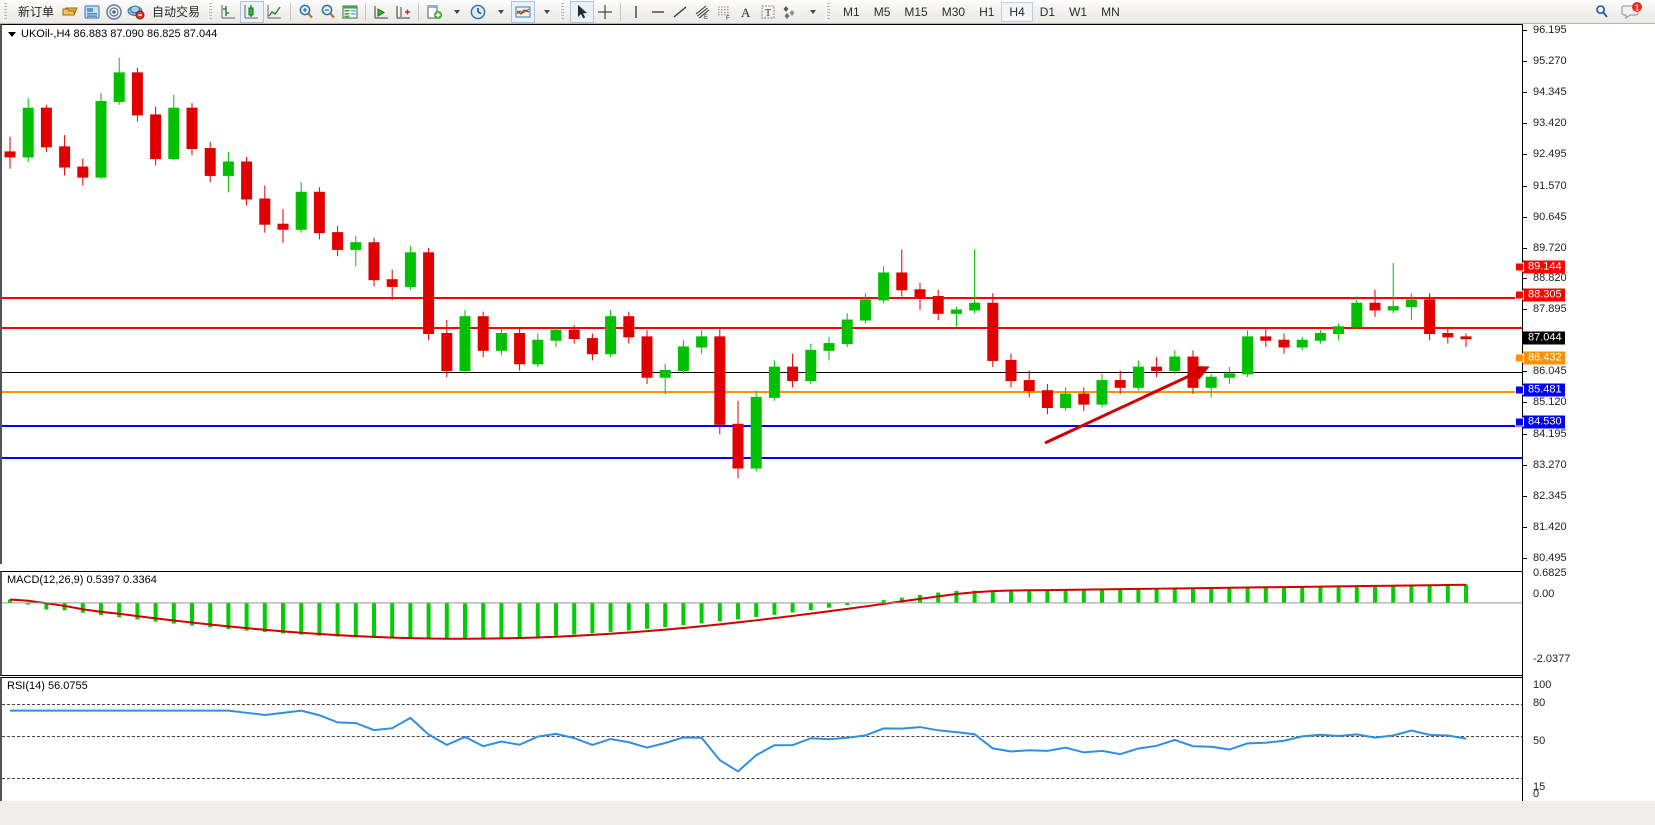 The height and width of the screenshot is (825, 1655). I want to click on vertical-line-icon, so click(636, 12).